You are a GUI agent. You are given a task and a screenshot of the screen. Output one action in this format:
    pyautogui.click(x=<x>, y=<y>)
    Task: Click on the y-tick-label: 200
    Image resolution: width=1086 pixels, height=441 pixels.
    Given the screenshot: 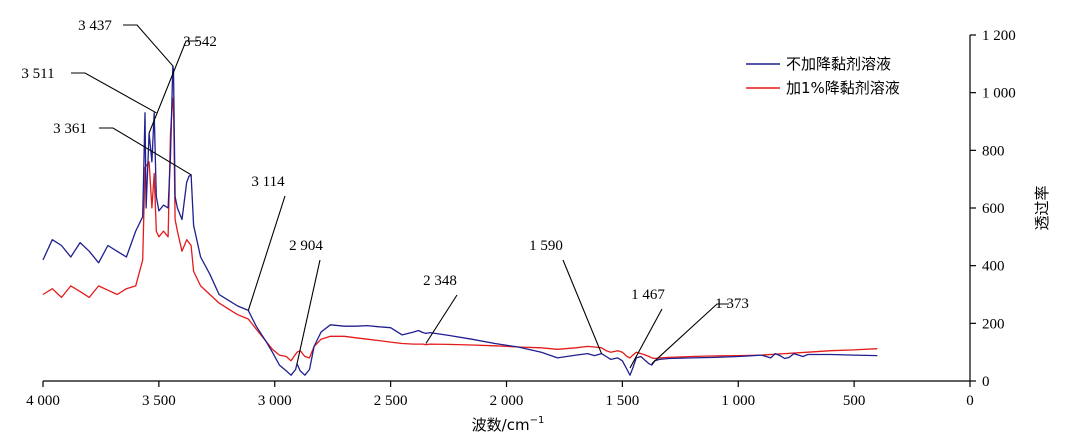 What is the action you would take?
    pyautogui.click(x=993, y=324)
    